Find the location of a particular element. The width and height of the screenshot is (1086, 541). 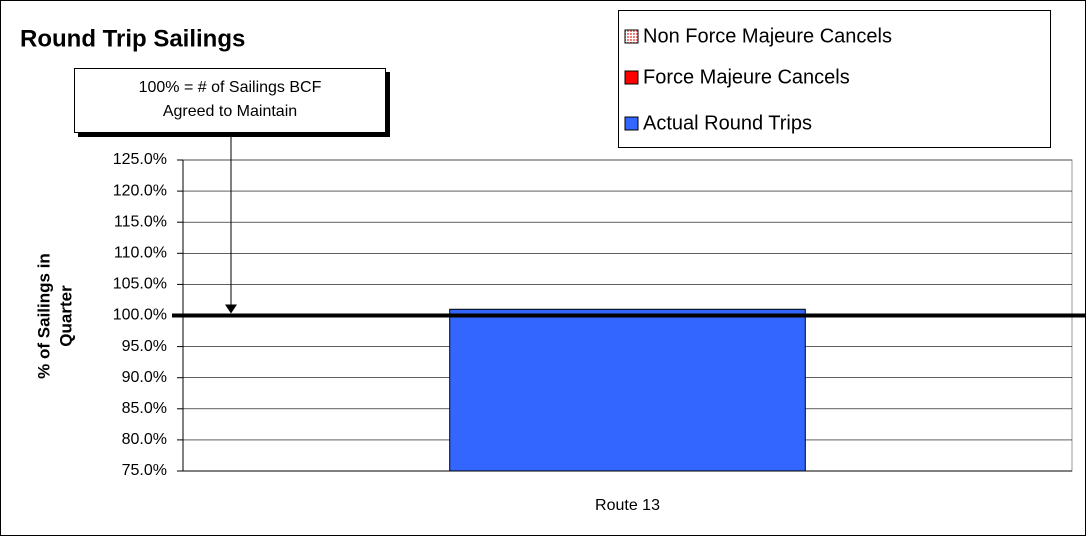

annotation-text: 100% = # of Sailings BCF is located at coordinates (230, 87).